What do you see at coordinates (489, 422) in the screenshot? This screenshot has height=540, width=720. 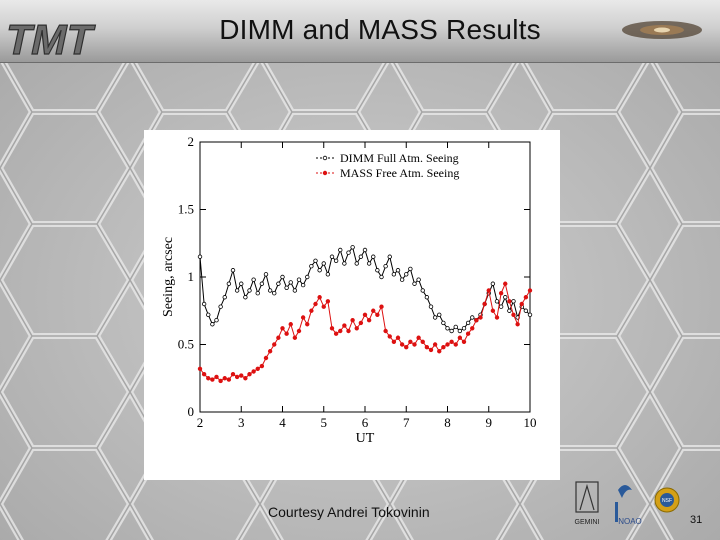 I see `x-tick-label-7: 9` at bounding box center [489, 422].